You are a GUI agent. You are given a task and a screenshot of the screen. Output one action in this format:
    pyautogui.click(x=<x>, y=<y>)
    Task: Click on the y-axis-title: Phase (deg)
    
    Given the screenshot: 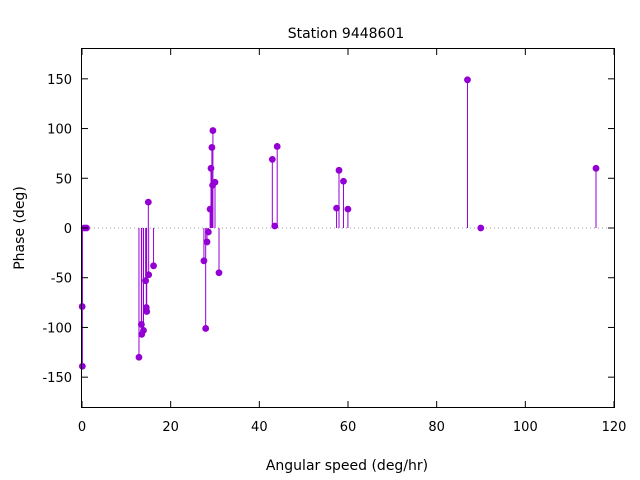 What is the action you would take?
    pyautogui.click(x=20, y=228)
    